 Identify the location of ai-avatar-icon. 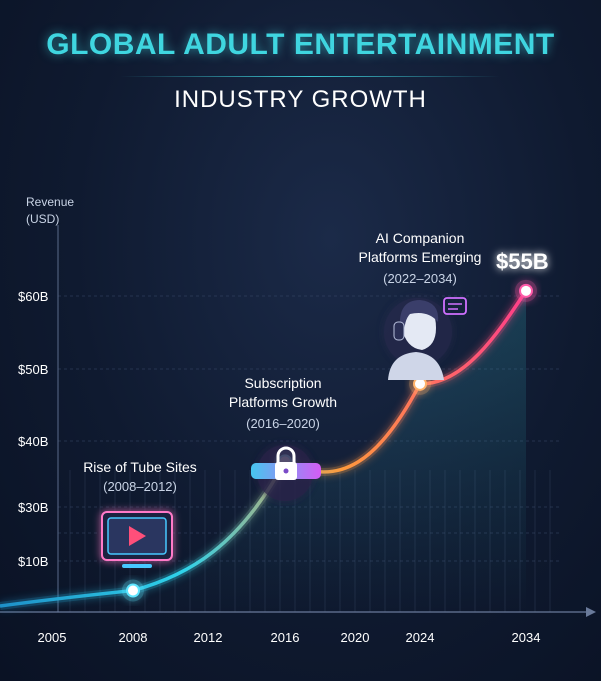
(425, 338).